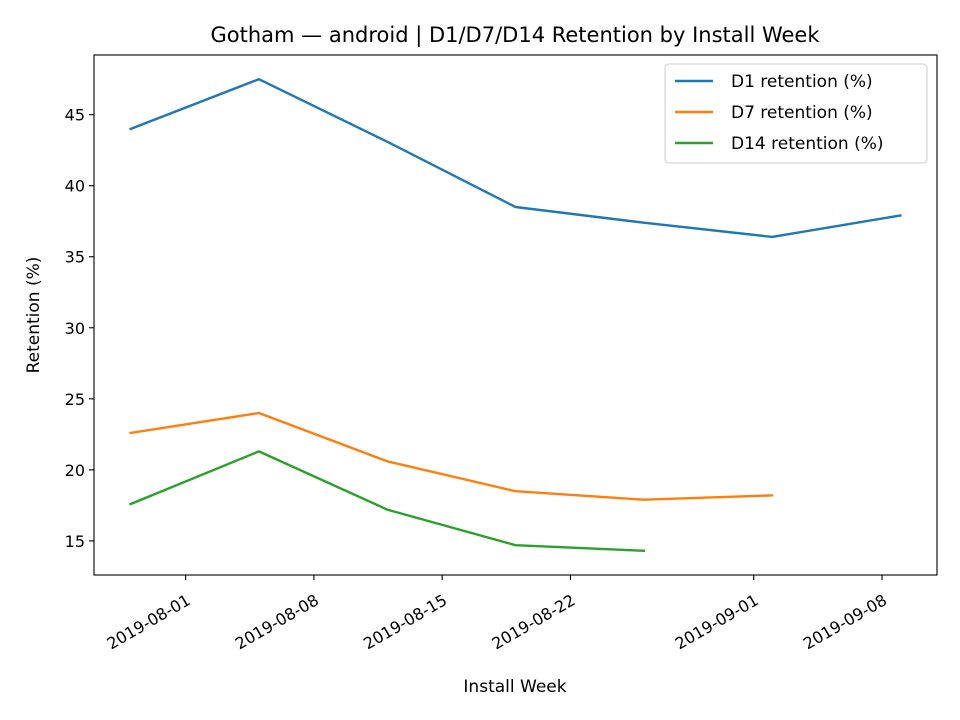 This screenshot has height=720, width=960. I want to click on y-tick-label: 20, so click(75, 470).